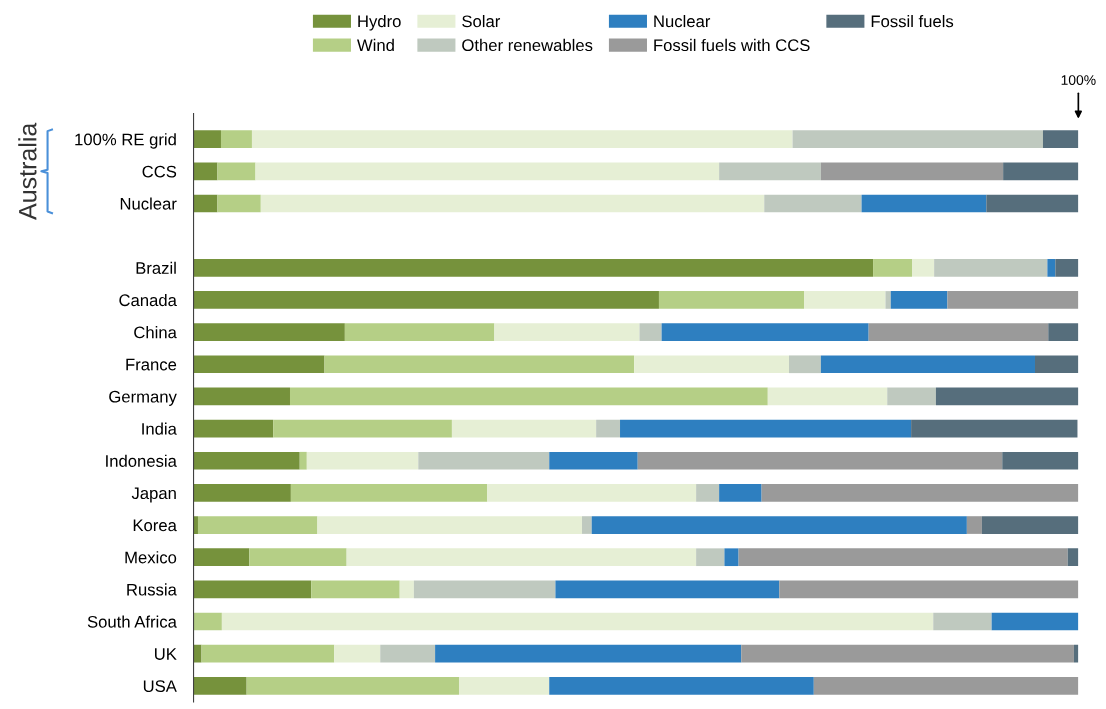 The image size is (1106, 709). What do you see at coordinates (148, 300) in the screenshot?
I see `y-tick-label: Canada` at bounding box center [148, 300].